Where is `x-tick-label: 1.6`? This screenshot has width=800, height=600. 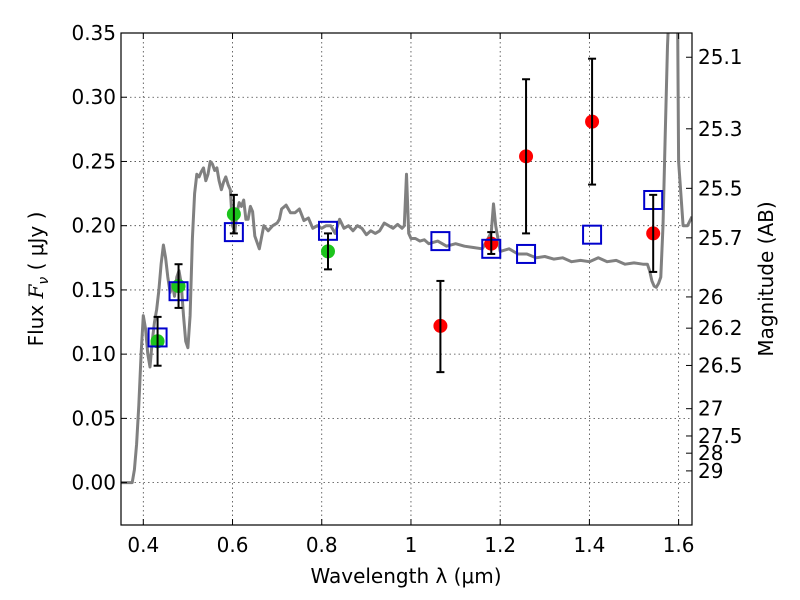
x-tick-label: 1.6 is located at coordinates (679, 545).